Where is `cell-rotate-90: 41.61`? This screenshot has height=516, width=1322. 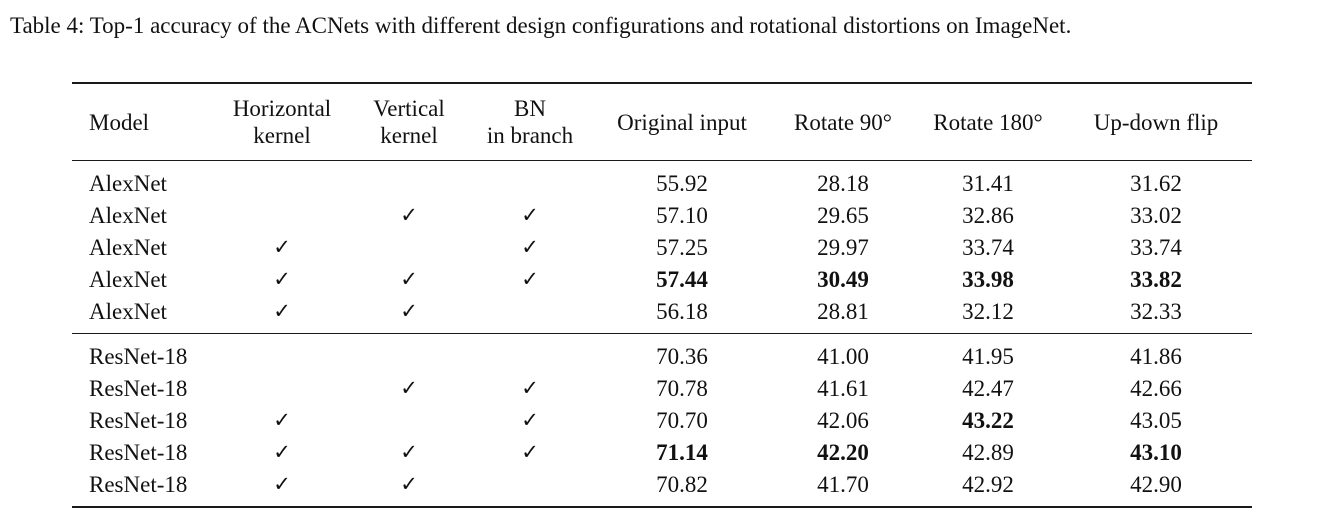
cell-rotate-90: 41.61 is located at coordinates (843, 388).